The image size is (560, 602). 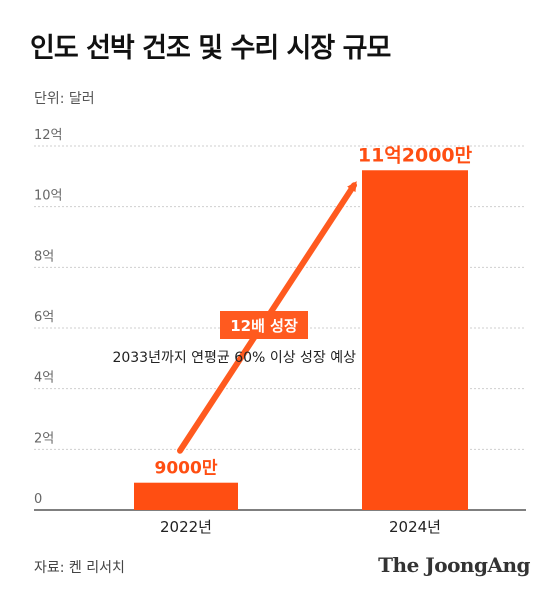 What do you see at coordinates (234, 358) in the screenshot?
I see `growth-note: 2033년까지 연평균 60% 이상 성장 예상` at bounding box center [234, 358].